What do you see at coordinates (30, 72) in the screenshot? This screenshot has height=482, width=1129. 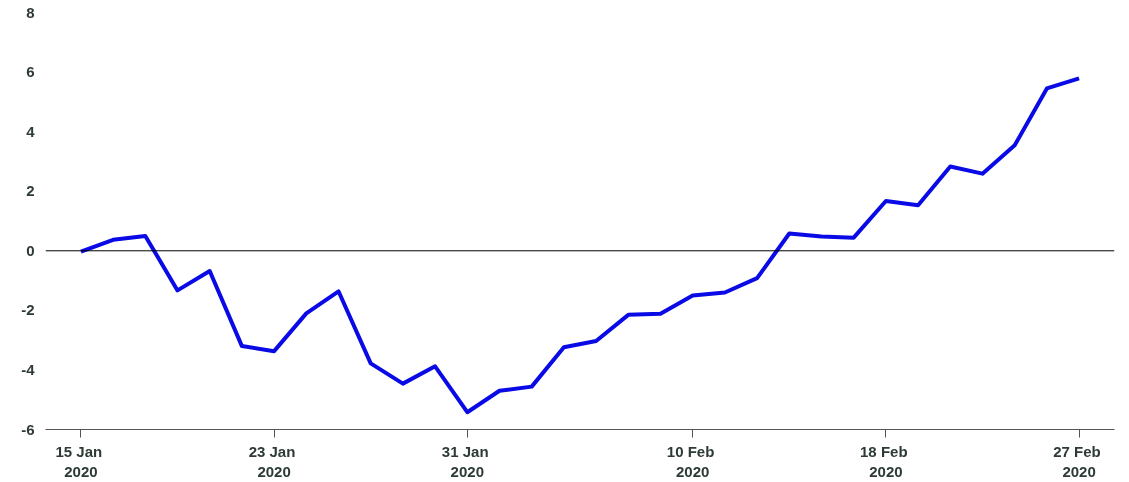 I see `y-tick-label: 6` at bounding box center [30, 72].